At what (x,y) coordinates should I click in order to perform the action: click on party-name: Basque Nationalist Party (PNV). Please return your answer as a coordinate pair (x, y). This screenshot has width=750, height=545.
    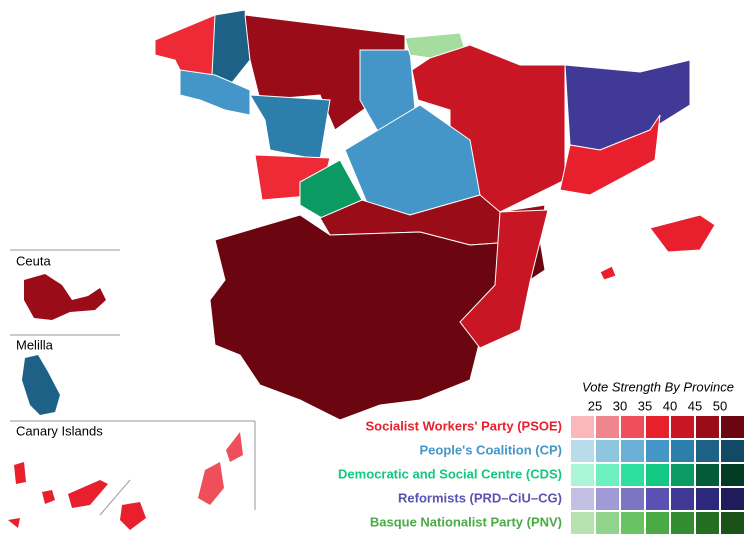
    Looking at the image, I should click on (466, 521).